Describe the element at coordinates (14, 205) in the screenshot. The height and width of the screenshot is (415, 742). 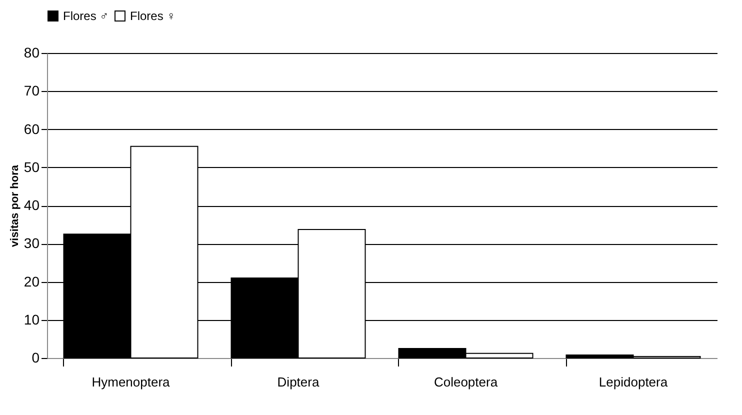
I see `y-axis-title: visitas por hora` at that location.